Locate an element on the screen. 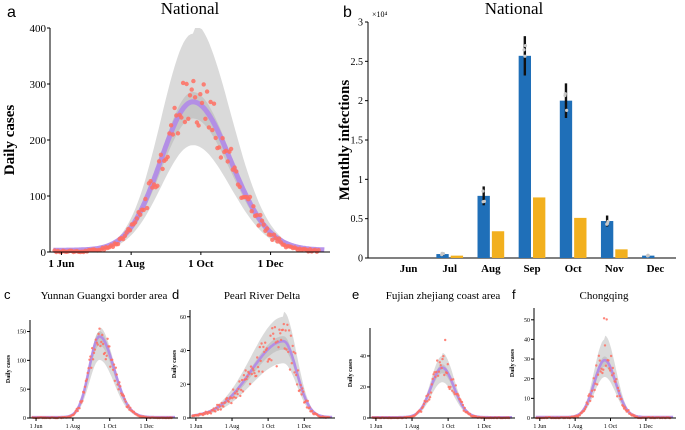 The image size is (685, 430). panel-letter: f is located at coordinates (514, 294).